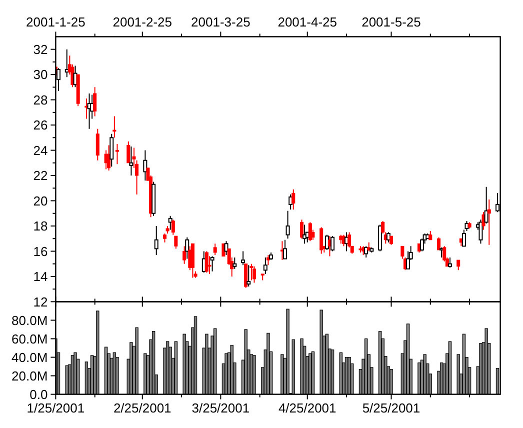  Describe the element at coordinates (220, 22) in the screenshot. I see `x-tick-label: 2001-3-25` at that location.